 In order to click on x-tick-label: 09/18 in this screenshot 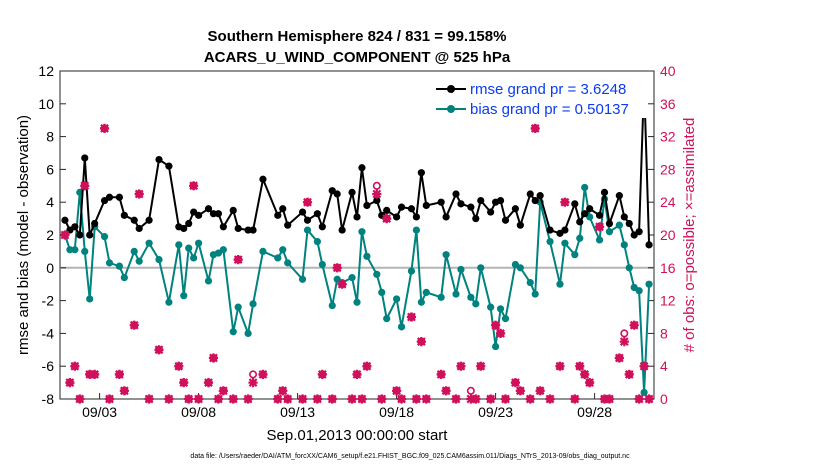, I will do `click(396, 412)`.